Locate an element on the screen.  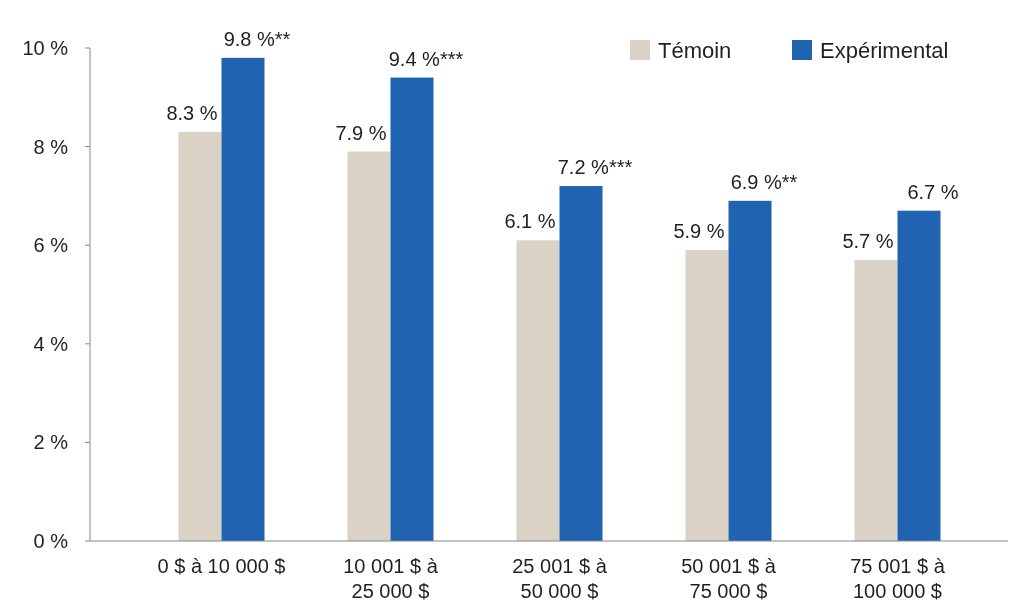
x-tick-label: 50 001 $ à 75 000 $ is located at coordinates (729, 578).